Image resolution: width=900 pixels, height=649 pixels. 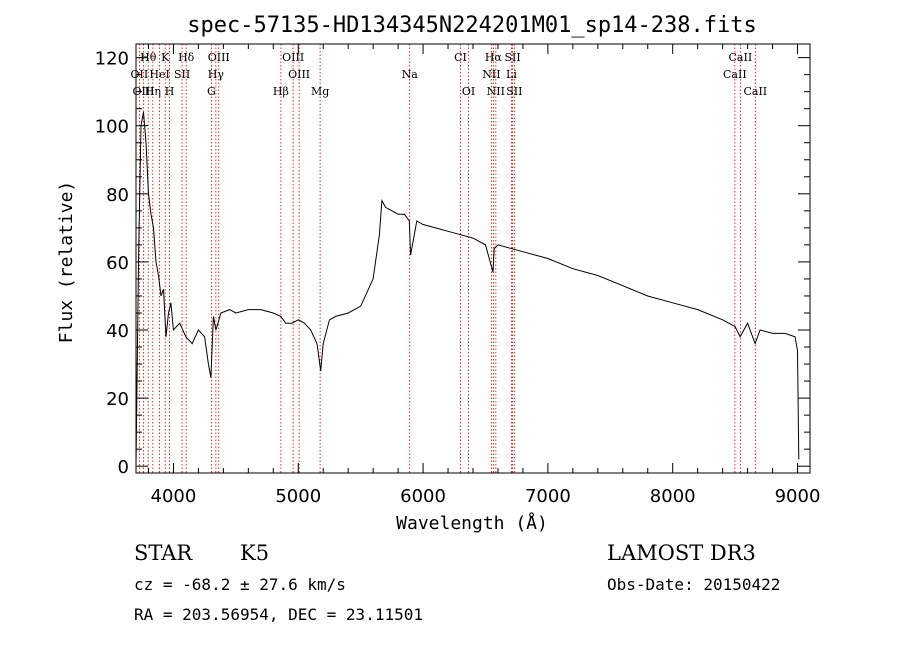 What do you see at coordinates (117, 399) in the screenshot?
I see `y-tick-label: 20` at bounding box center [117, 399].